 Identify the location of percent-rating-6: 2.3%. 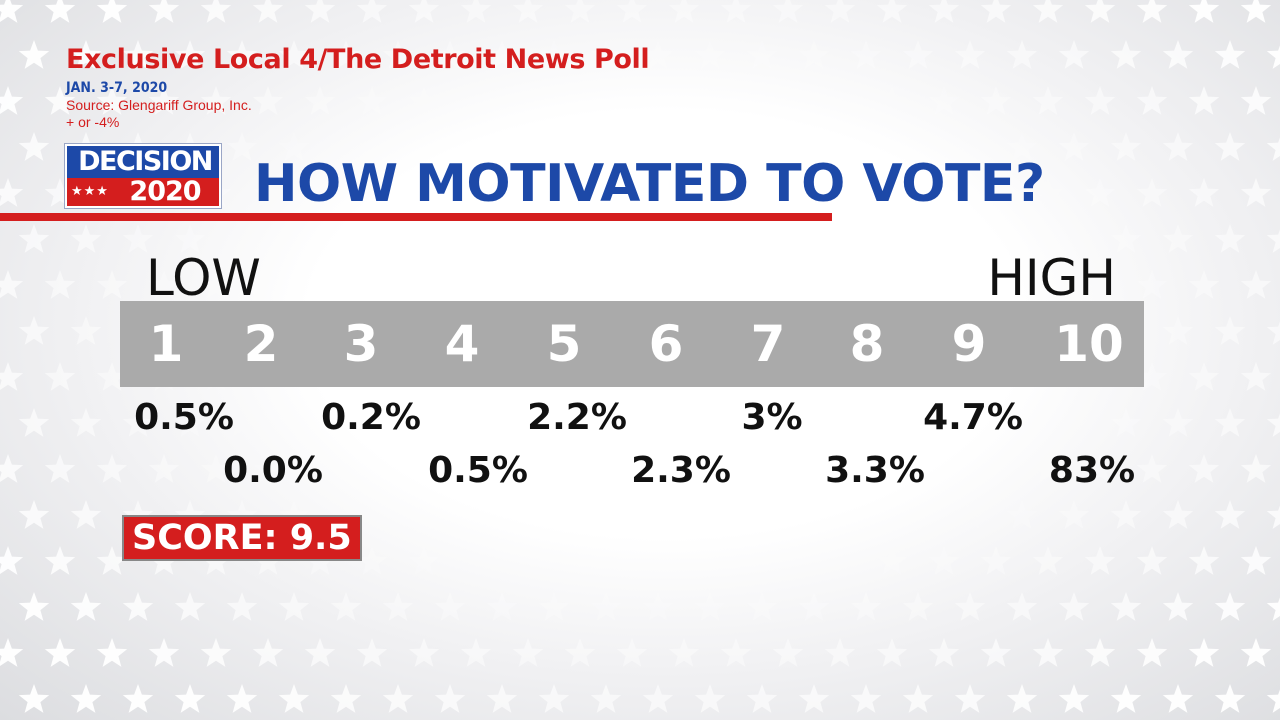
(681, 470).